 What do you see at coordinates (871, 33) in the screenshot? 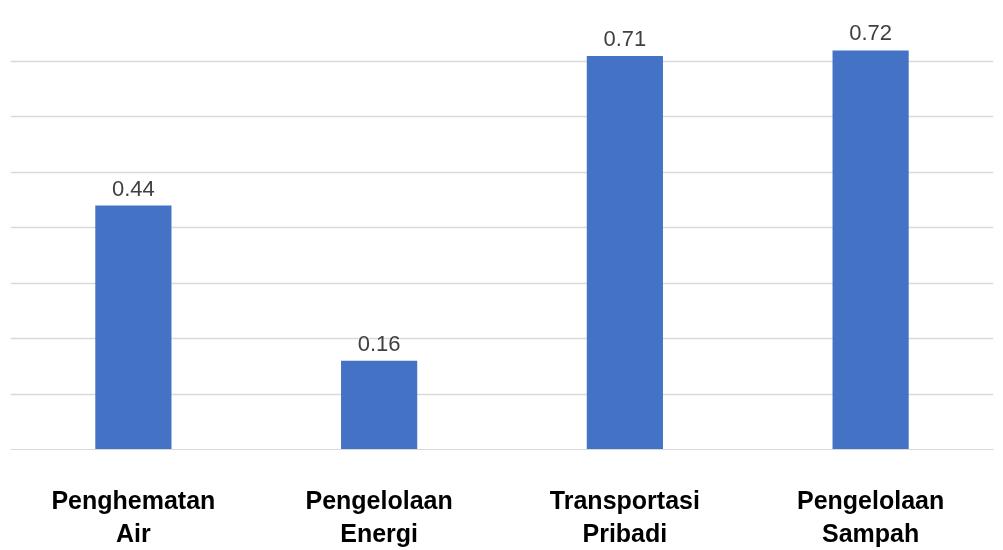
I see `data-label: 0.72` at bounding box center [871, 33].